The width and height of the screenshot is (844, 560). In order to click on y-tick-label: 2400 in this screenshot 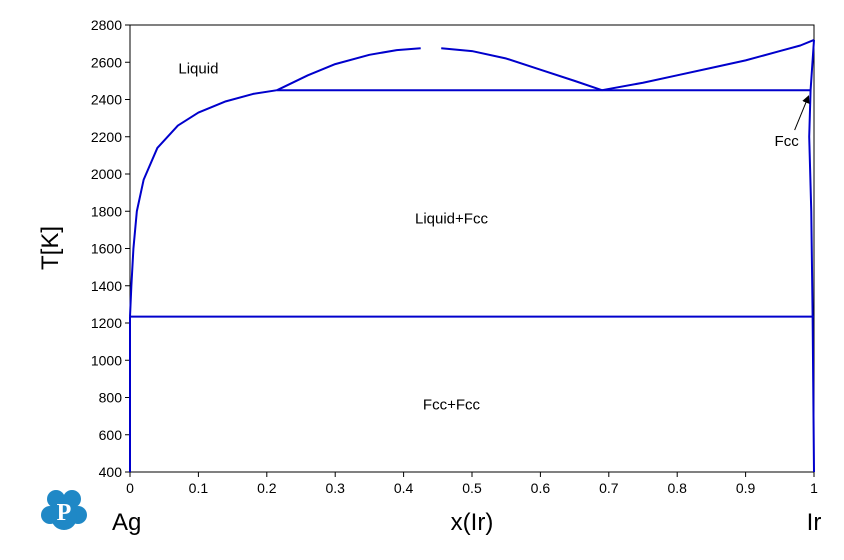, I will do `click(106, 100)`.